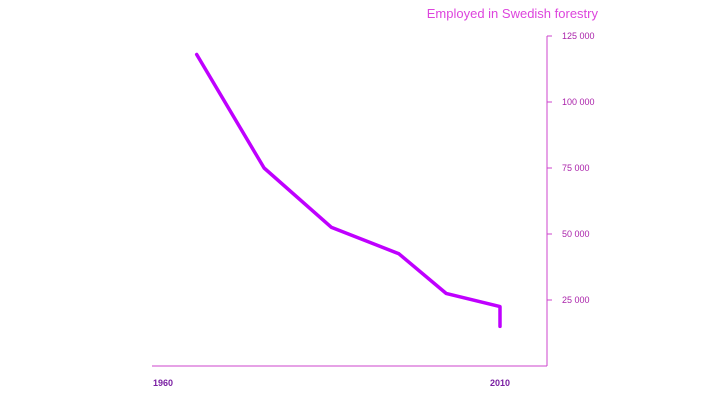 This screenshot has width=720, height=405. Describe the element at coordinates (500, 383) in the screenshot. I see `x-tick-label: 2010` at that location.